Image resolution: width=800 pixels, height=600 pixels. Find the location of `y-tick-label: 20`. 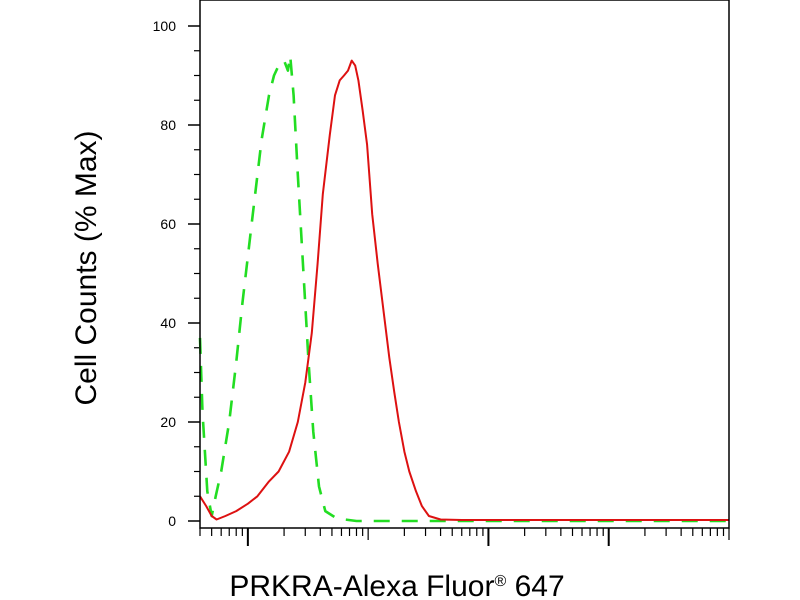

y-tick-label: 20 is located at coordinates (168, 422).